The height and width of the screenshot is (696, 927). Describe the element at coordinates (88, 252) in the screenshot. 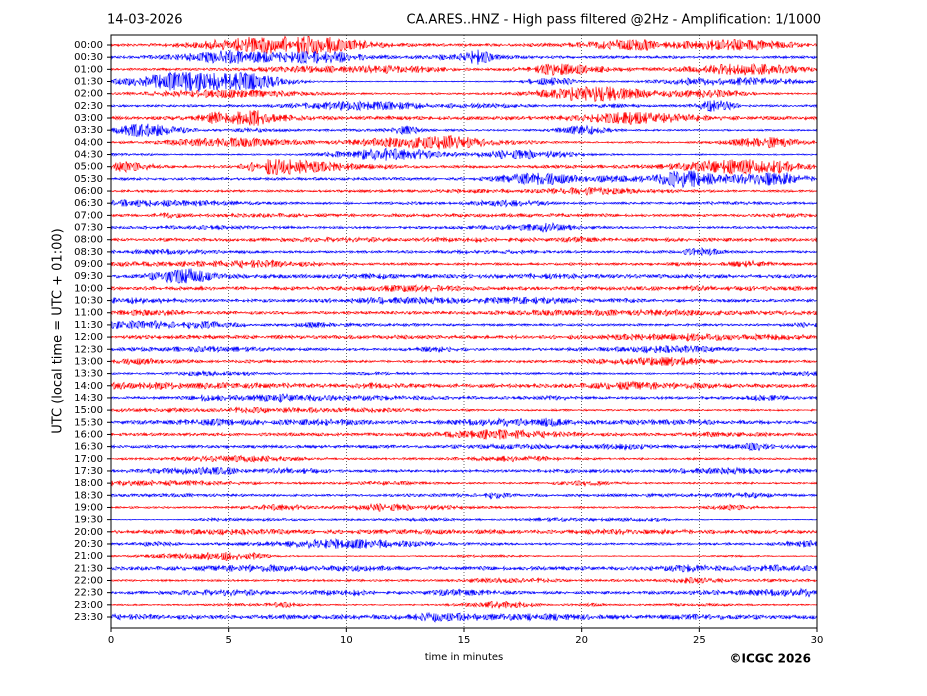

I see `y-tick-label: 08:30` at that location.